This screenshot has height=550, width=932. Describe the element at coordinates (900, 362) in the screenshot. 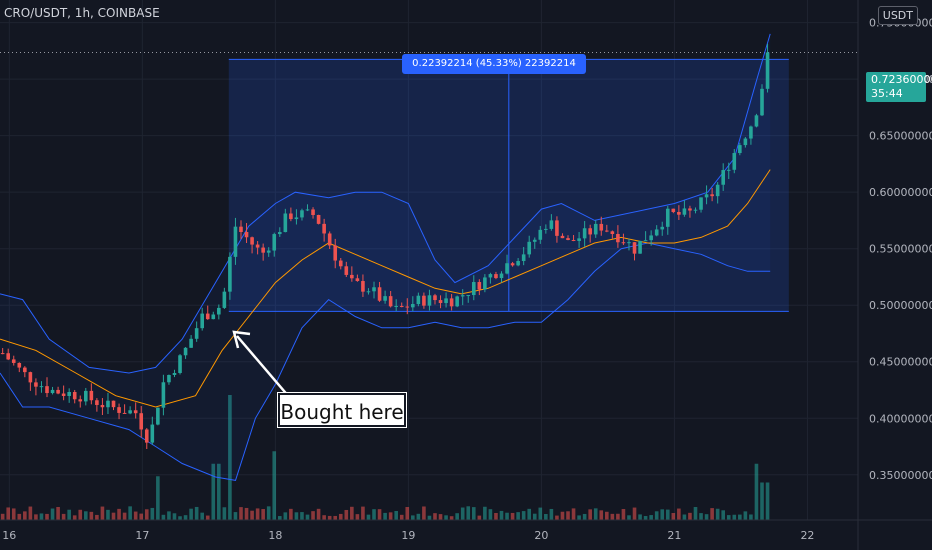

I see `price-tick-label: 0.45000000` at that location.